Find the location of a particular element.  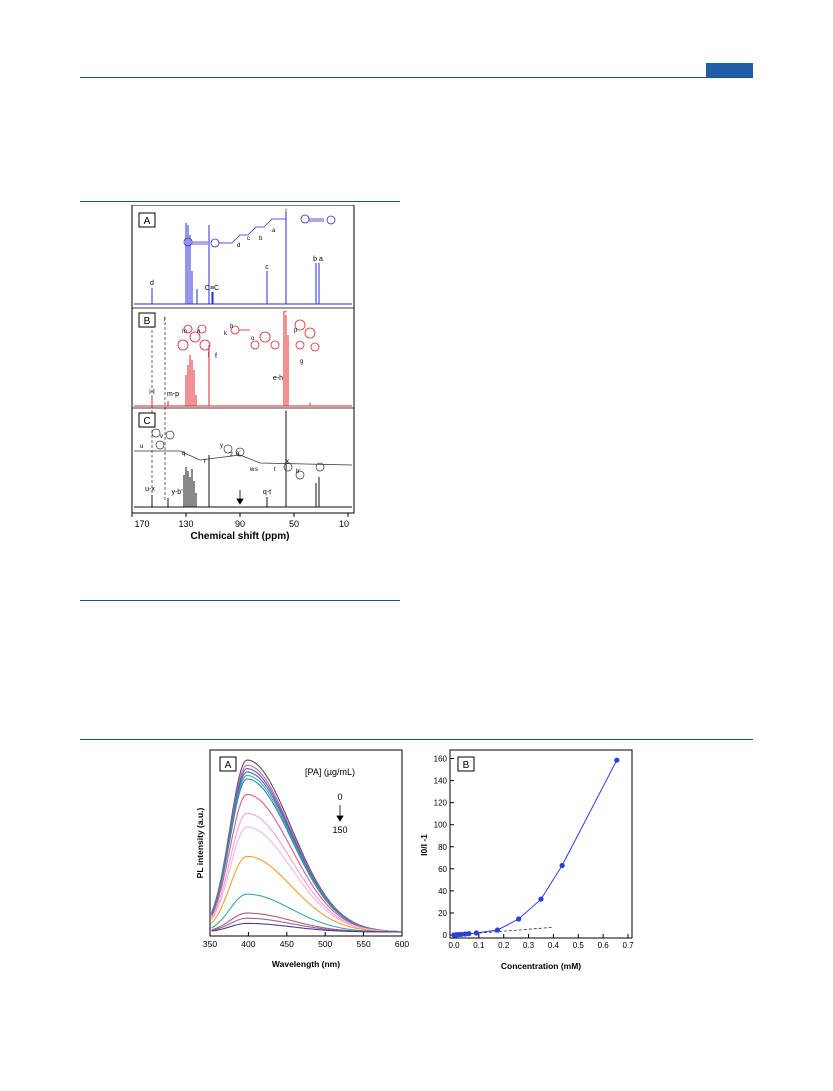

tag-c-qt: q-t is located at coordinates (267, 492).